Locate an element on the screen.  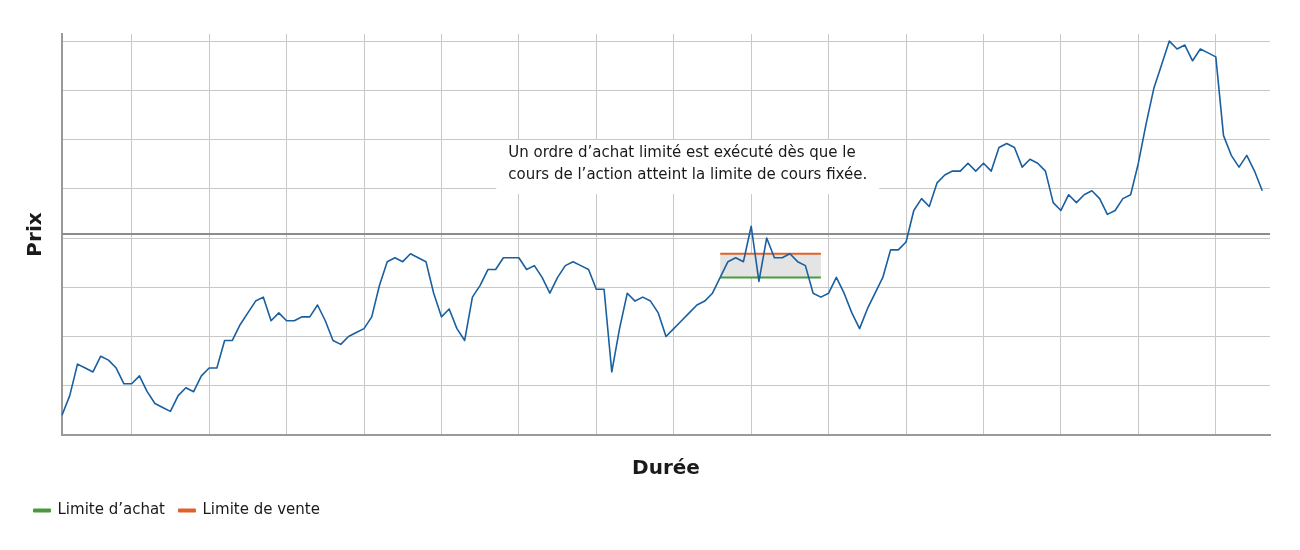
y-axis-title: Prix is located at coordinates (34, 234).